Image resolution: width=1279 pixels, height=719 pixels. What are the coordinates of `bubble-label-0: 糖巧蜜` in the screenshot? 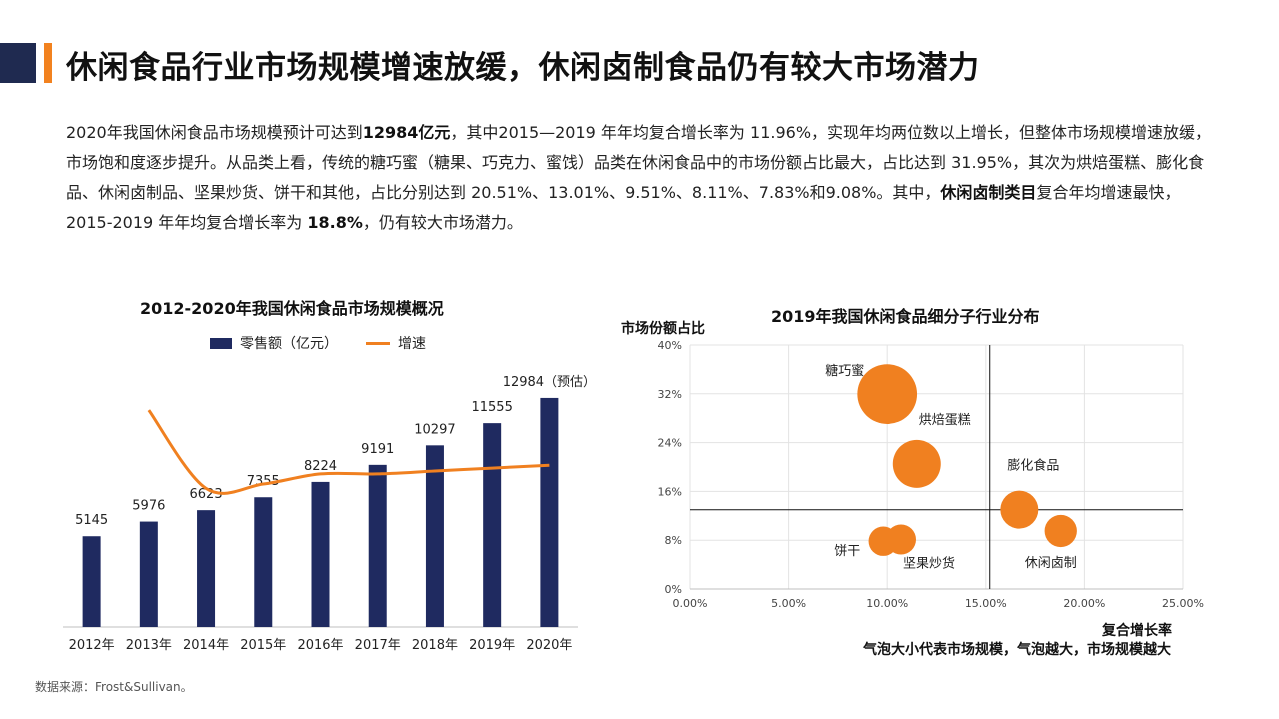 It's located at (844, 371).